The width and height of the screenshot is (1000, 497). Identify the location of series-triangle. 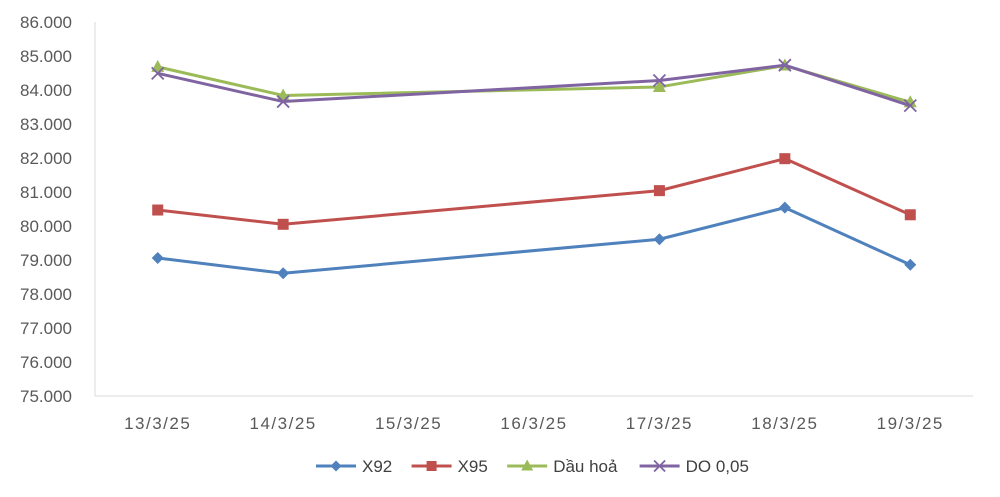
(534, 83).